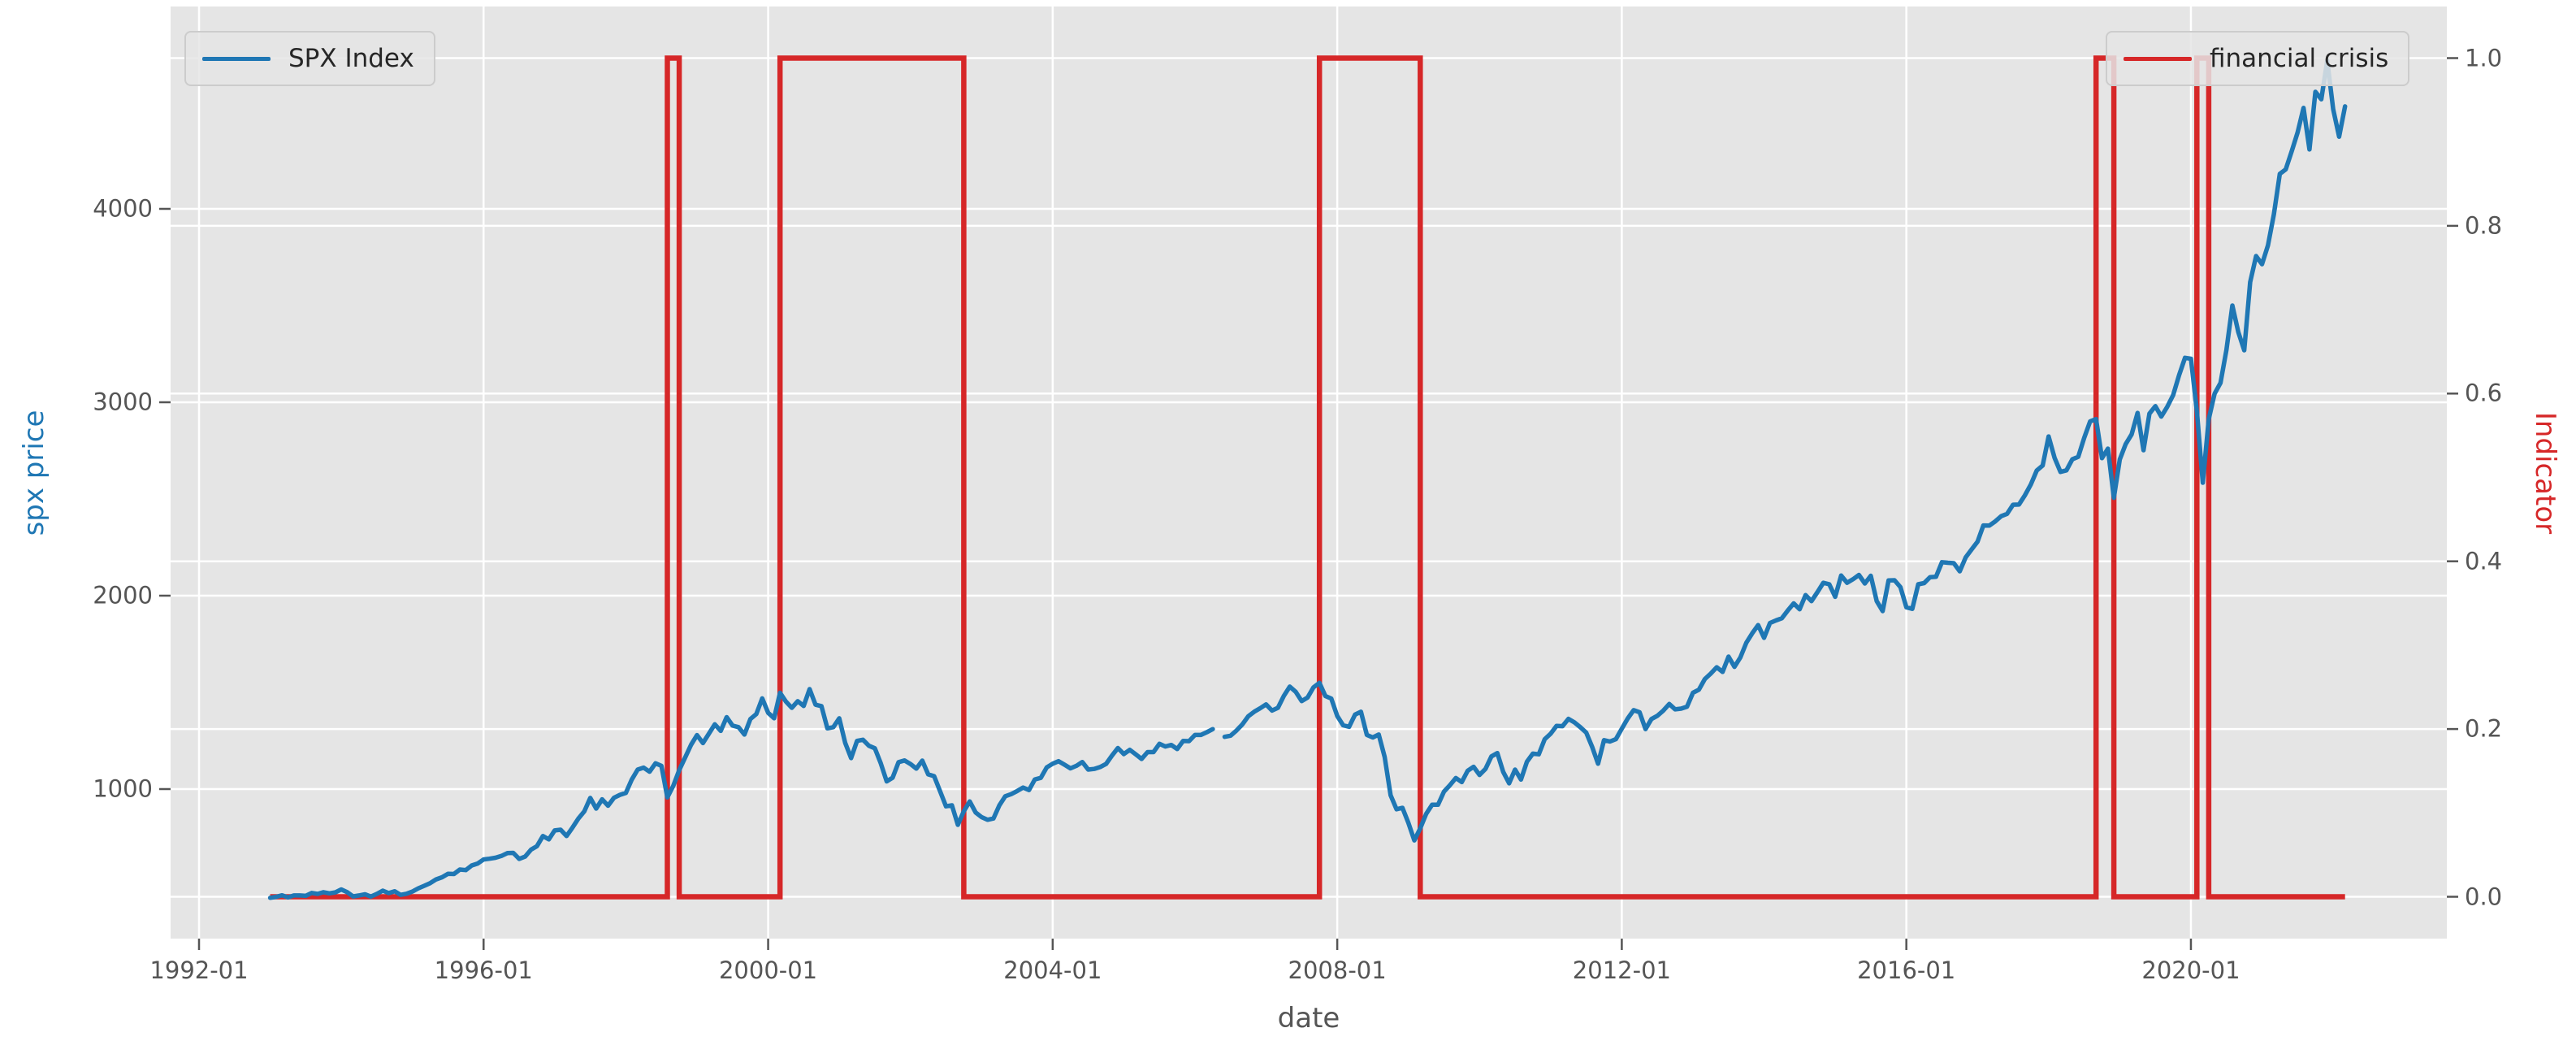 This screenshot has width=2576, height=1054. I want to click on y-tick-label-right: 0.0, so click(2484, 896).